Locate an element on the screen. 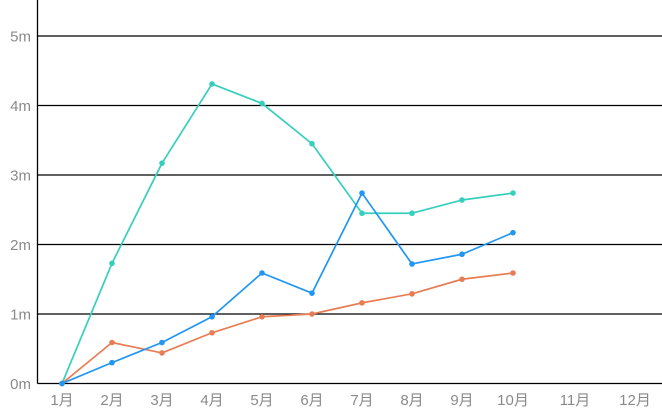  x-axis-tick-label: 2月 is located at coordinates (111, 400).